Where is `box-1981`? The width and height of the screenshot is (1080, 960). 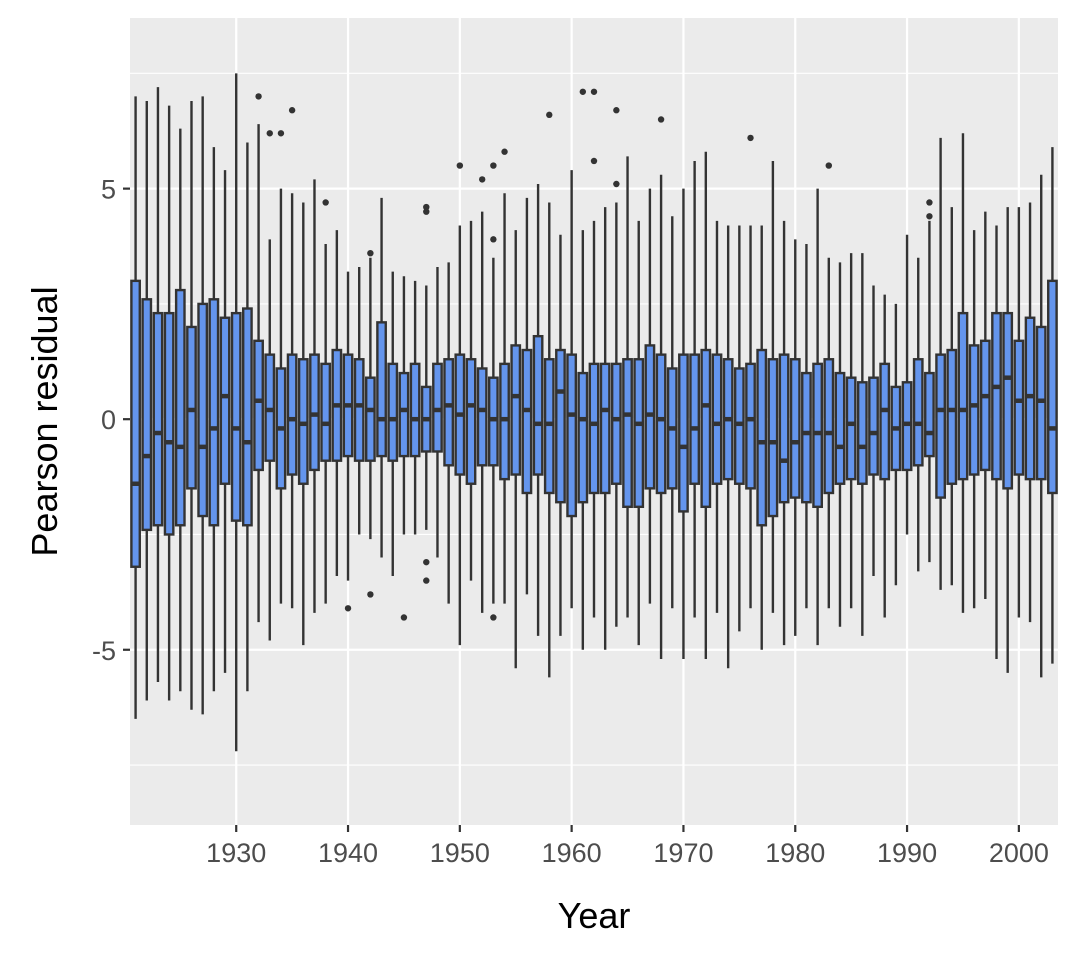
box-1981 is located at coordinates (806, 426).